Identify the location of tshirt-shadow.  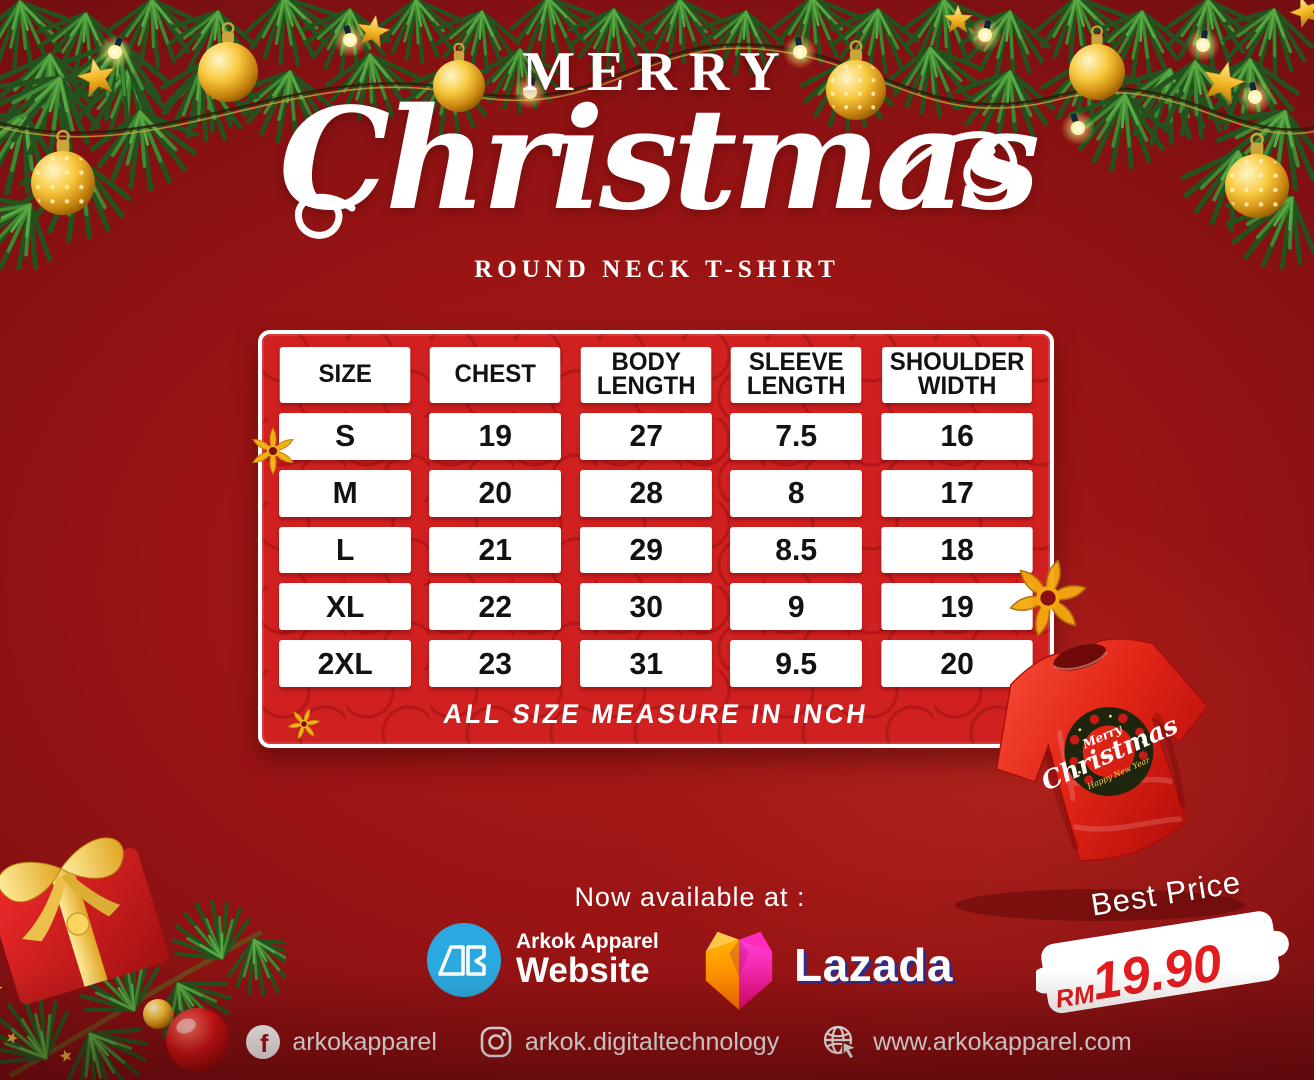
(1100, 905).